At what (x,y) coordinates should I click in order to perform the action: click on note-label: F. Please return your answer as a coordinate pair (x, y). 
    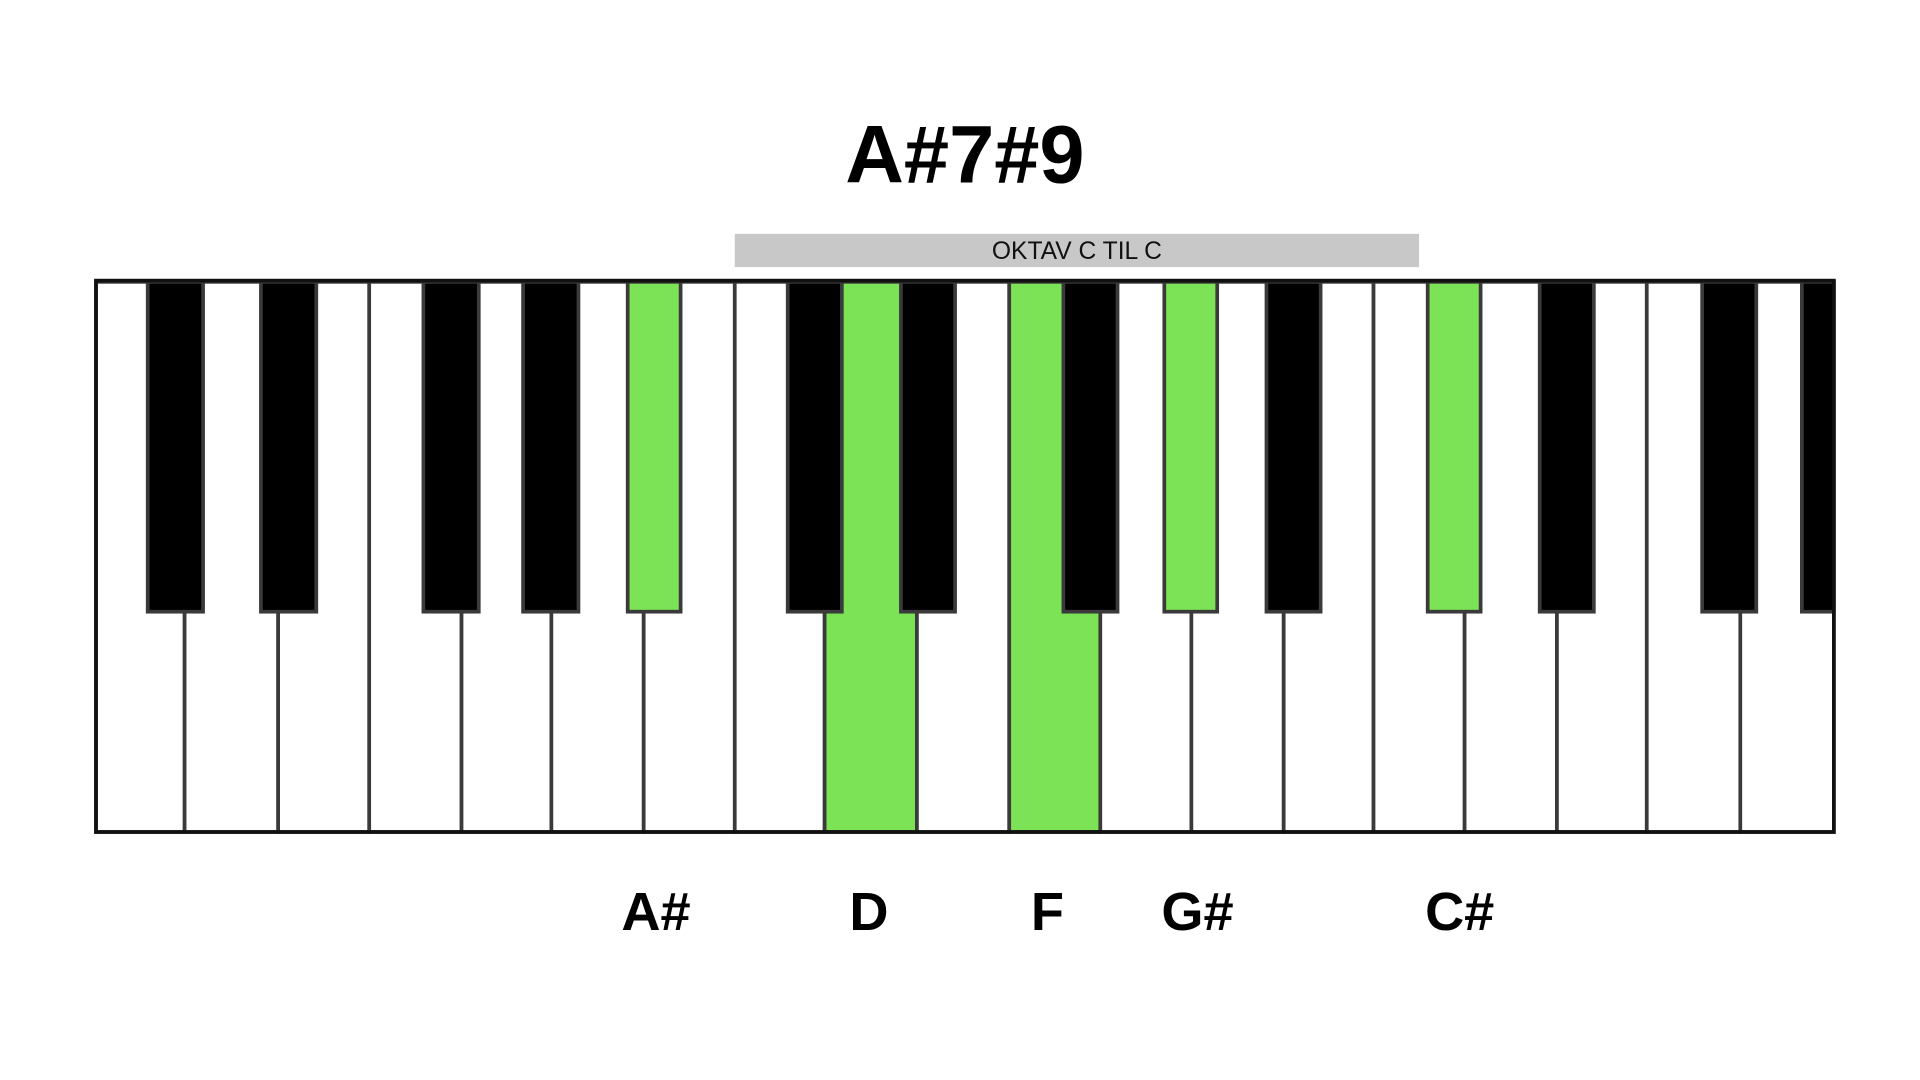
    Looking at the image, I should click on (1047, 912).